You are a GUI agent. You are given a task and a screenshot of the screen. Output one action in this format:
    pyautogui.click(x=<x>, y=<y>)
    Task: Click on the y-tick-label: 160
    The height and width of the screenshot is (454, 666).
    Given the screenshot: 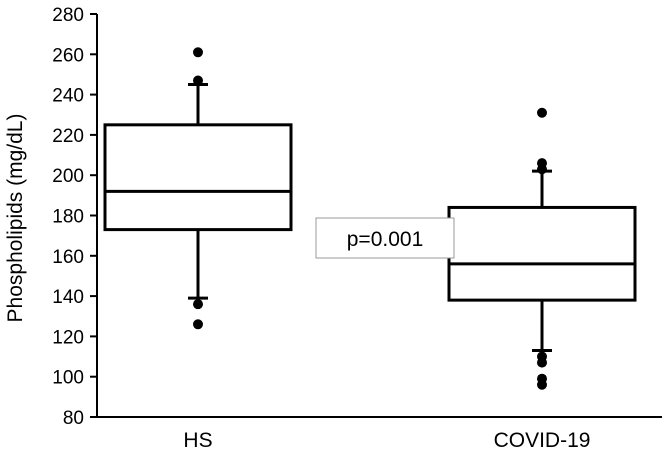 What is the action you would take?
    pyautogui.click(x=68, y=257)
    